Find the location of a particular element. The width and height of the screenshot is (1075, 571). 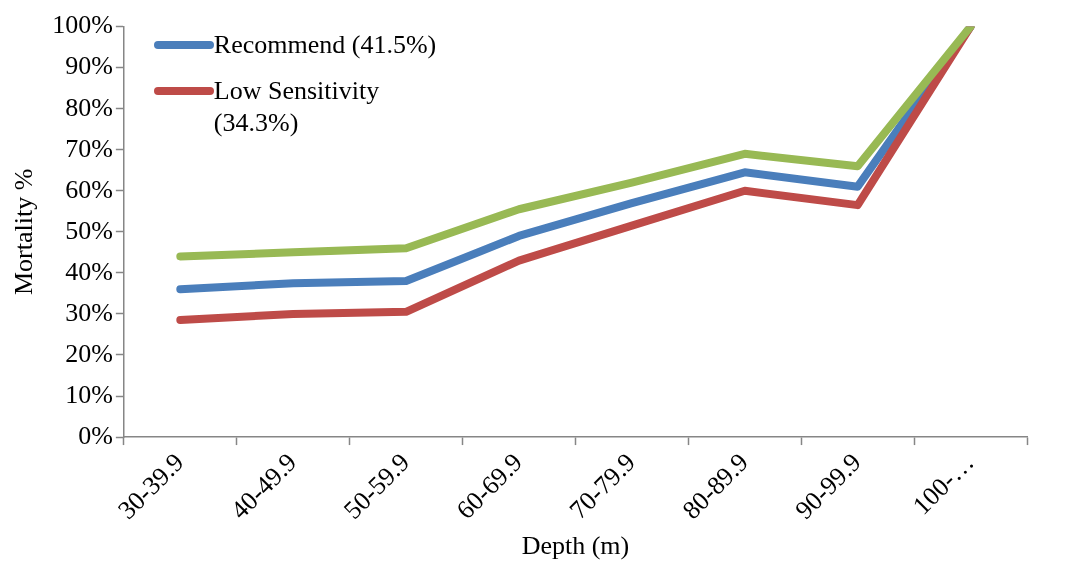

y-tick-label: 90% is located at coordinates (89, 66).